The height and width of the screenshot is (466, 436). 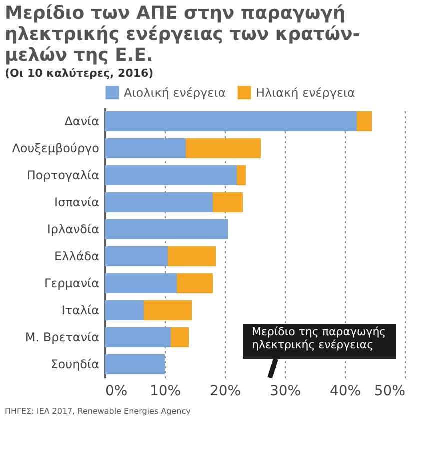 What do you see at coordinates (72, 283) in the screenshot?
I see `y-tick-label: Γερμανία` at bounding box center [72, 283].